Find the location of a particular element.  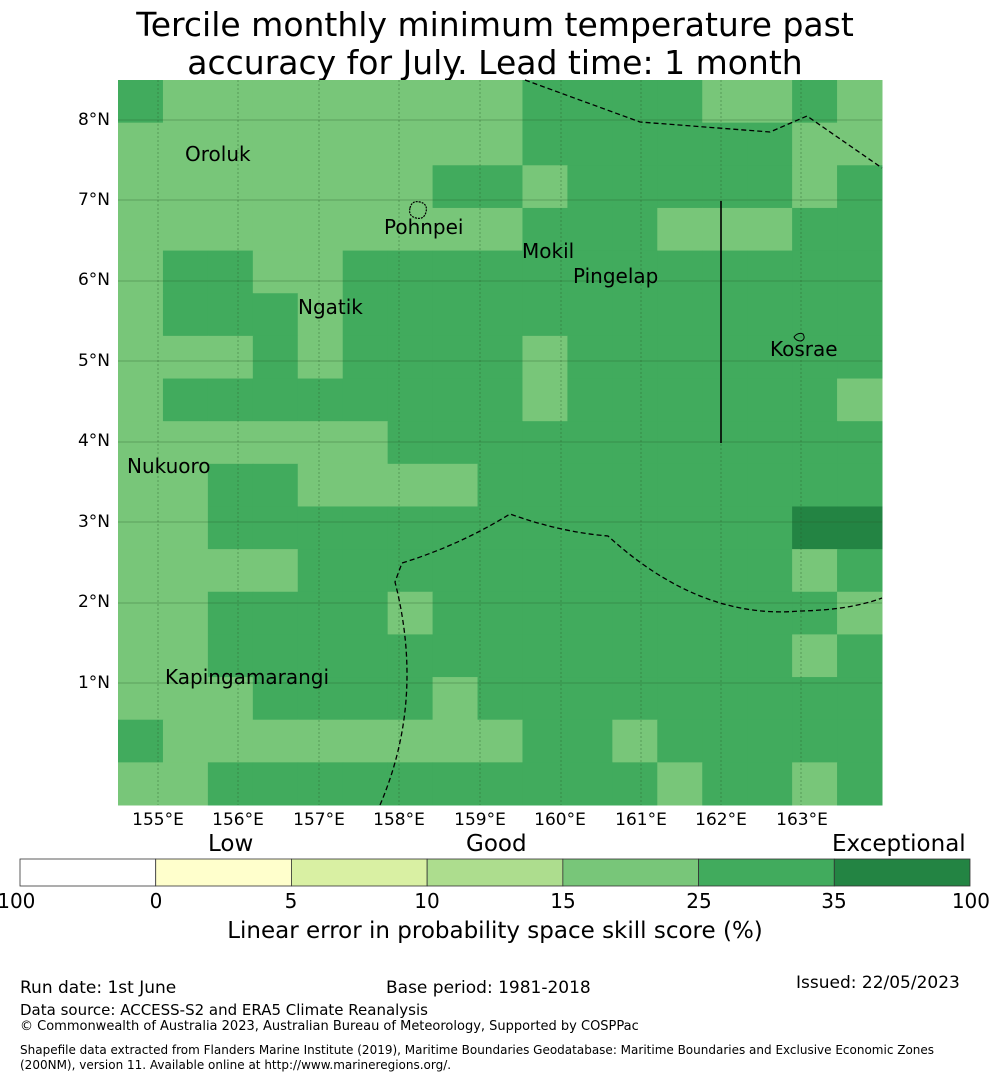

lat-label-8n: 8°N is located at coordinates (93, 120).